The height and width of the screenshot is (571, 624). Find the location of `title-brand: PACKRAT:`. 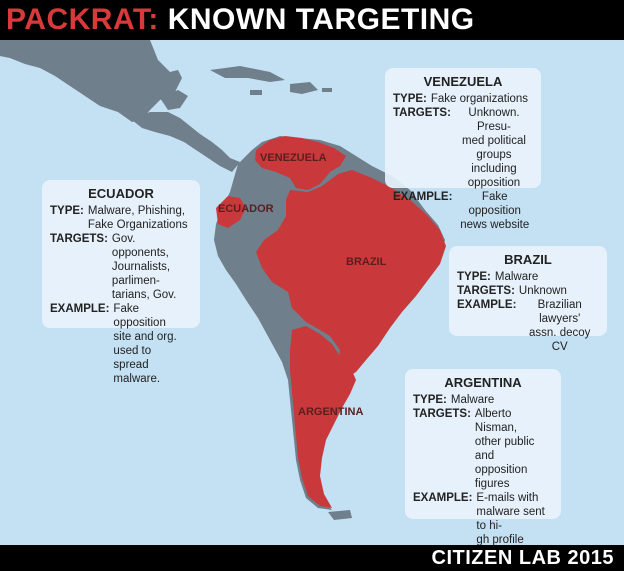

title-brand: PACKRAT: is located at coordinates (82, 19).